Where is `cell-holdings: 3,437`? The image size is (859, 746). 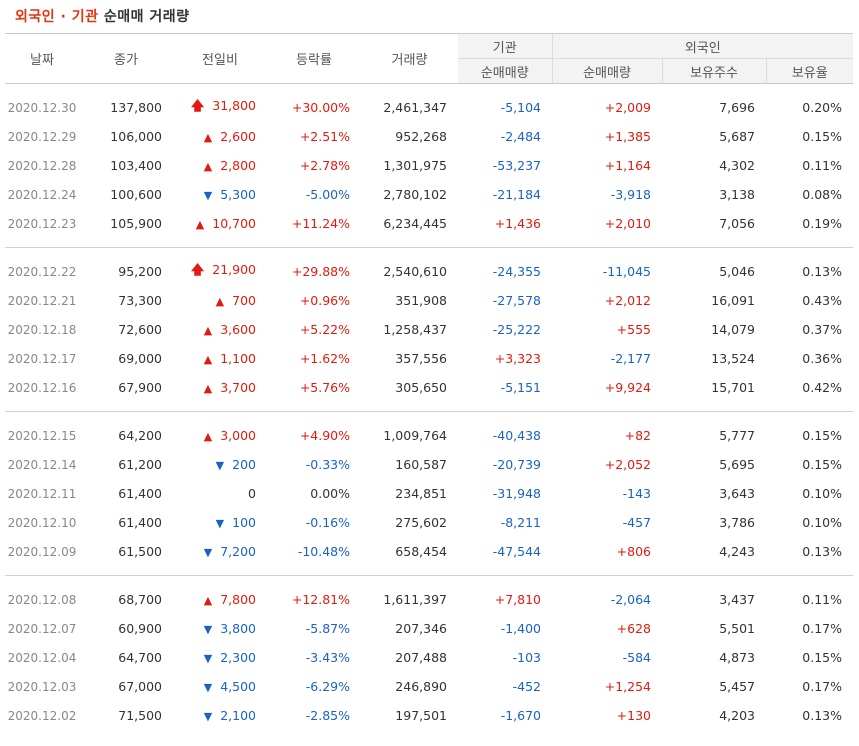
cell-holdings: 3,437 is located at coordinates (737, 599).